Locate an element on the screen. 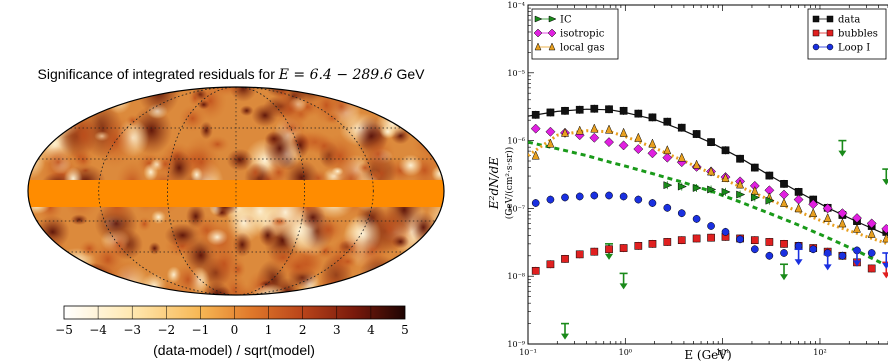 This screenshot has height=362, width=888. colorbar-tick-label: 4 is located at coordinates (371, 330).